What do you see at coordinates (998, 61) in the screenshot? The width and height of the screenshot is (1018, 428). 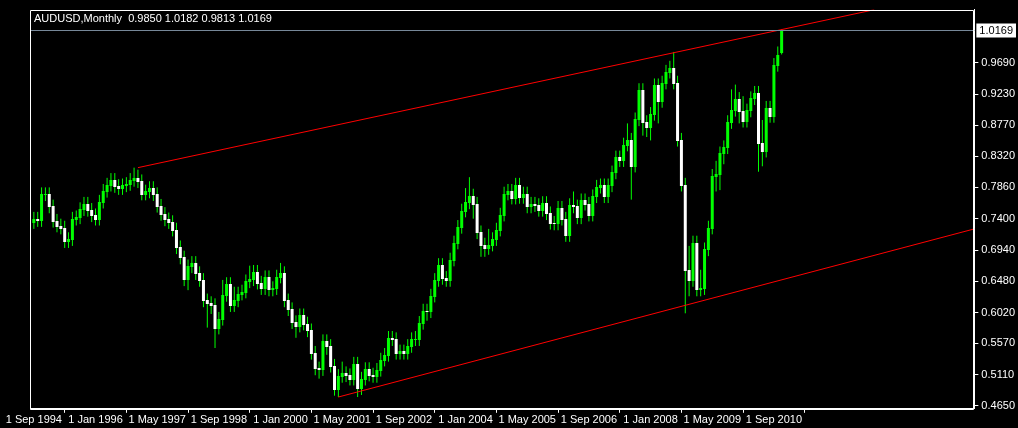 I see `y-tick-label: 0.9690` at bounding box center [998, 61].